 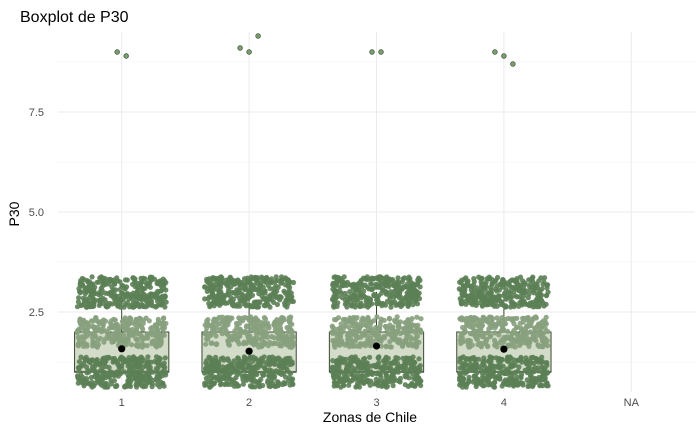 What do you see at coordinates (504, 56) in the screenshot?
I see `outlier-point` at bounding box center [504, 56].